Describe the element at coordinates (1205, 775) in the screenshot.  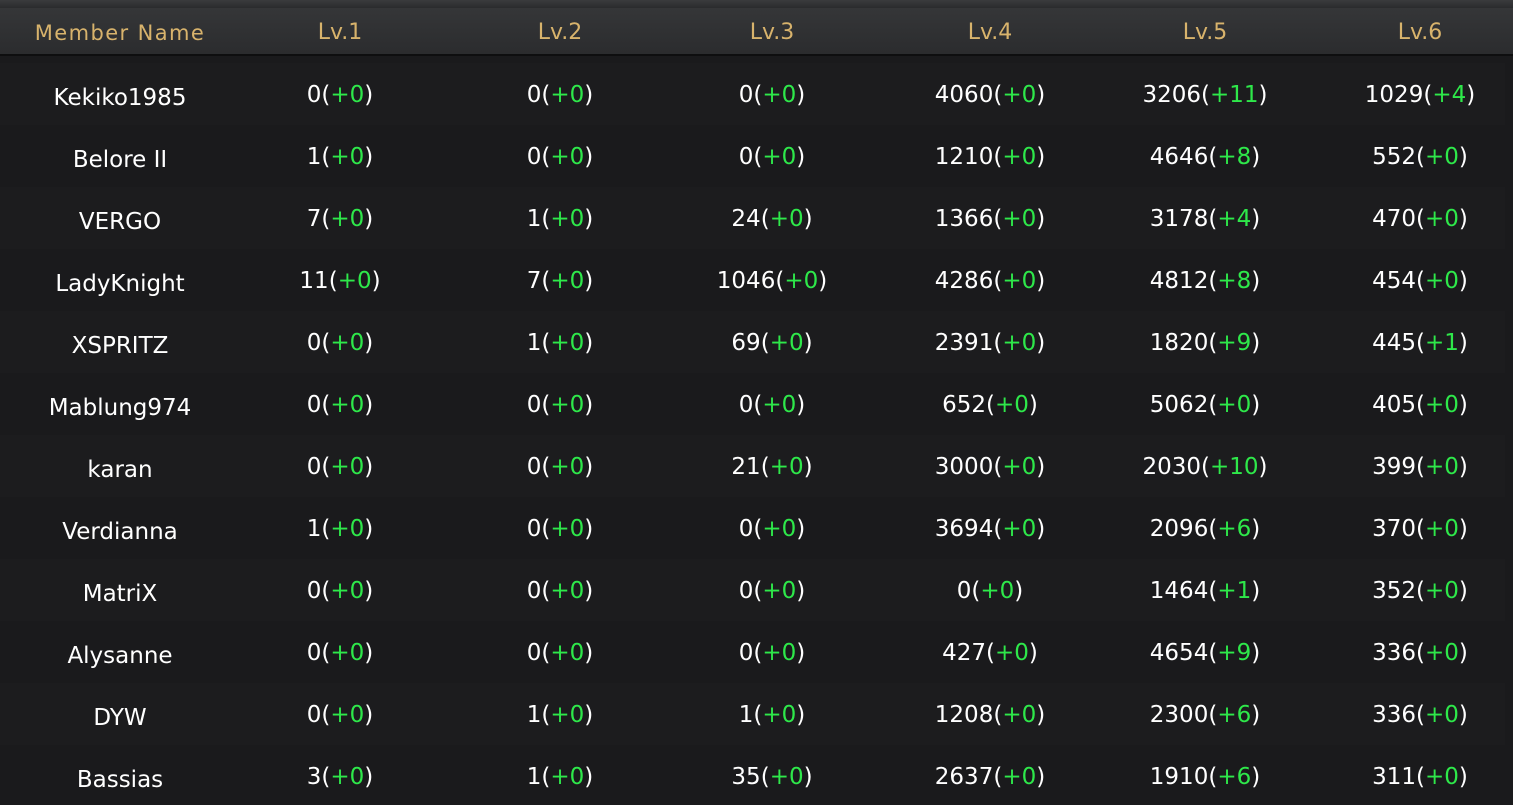
I see `level-5-cell: 1910(+6)` at that location.